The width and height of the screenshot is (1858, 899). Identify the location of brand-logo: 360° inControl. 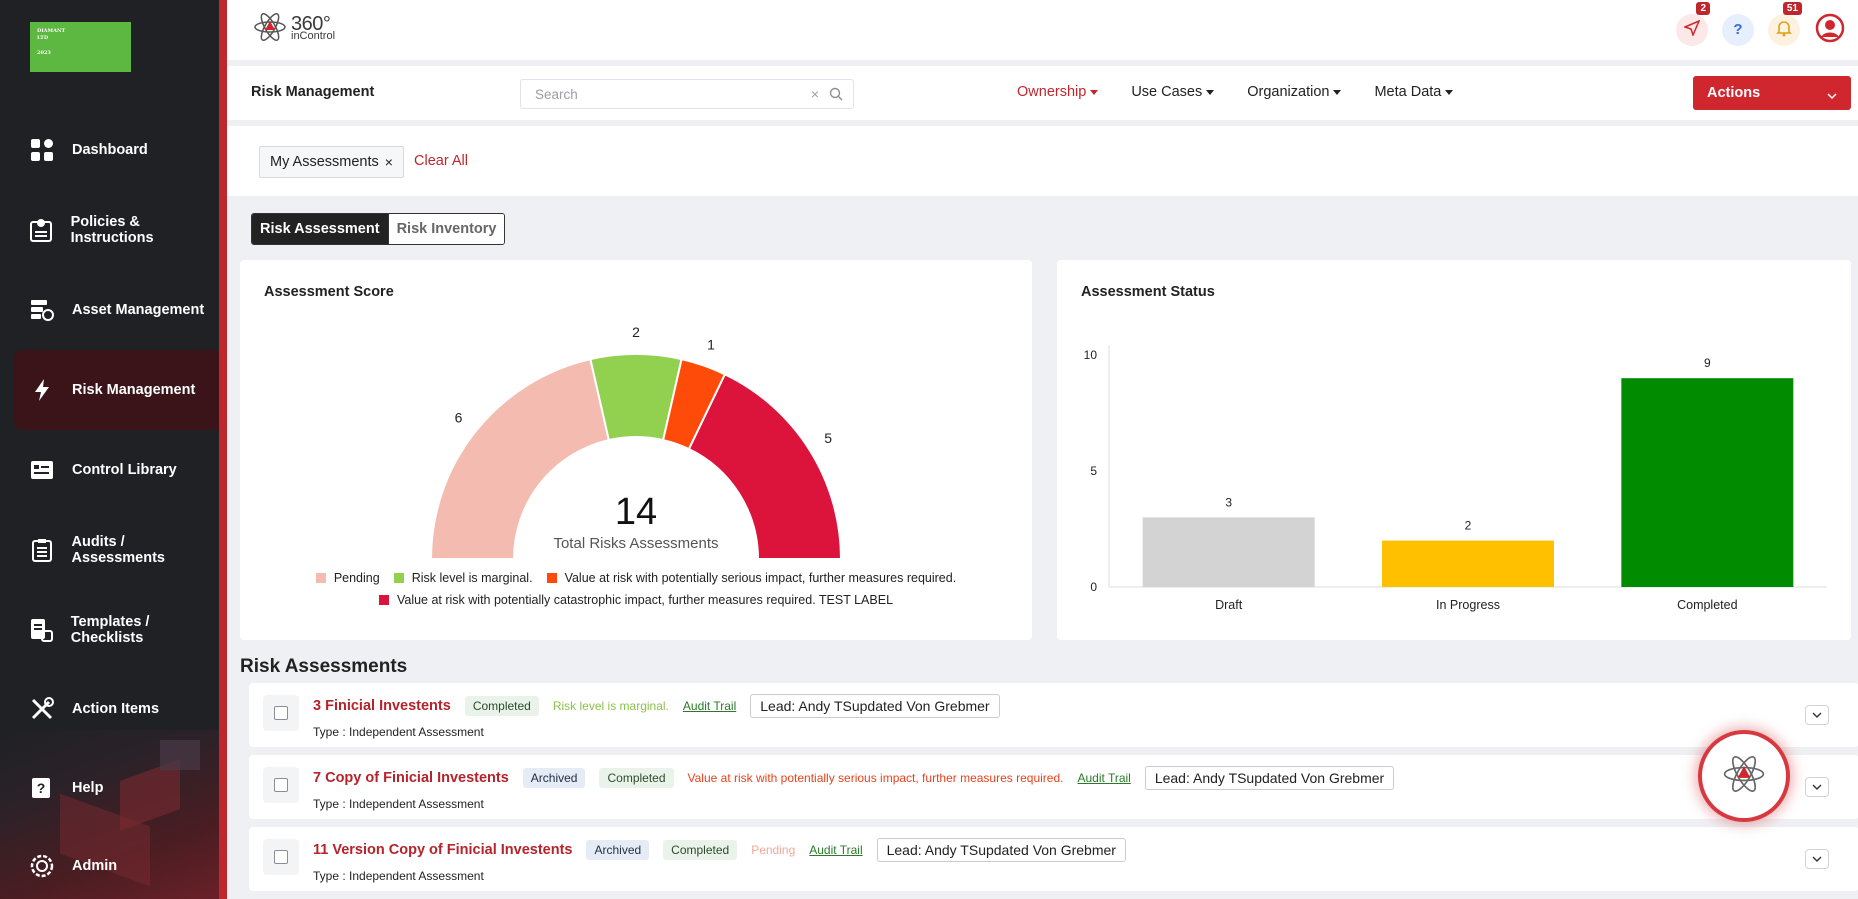
(294, 29).